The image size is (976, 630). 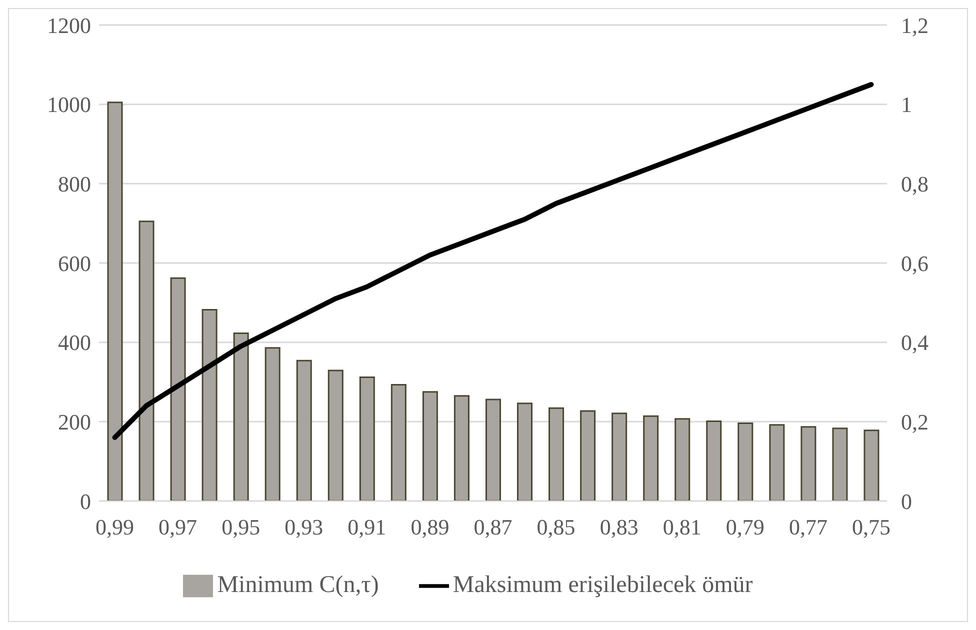 I want to click on y2-tick-label: 0,8, so click(x=914, y=183).